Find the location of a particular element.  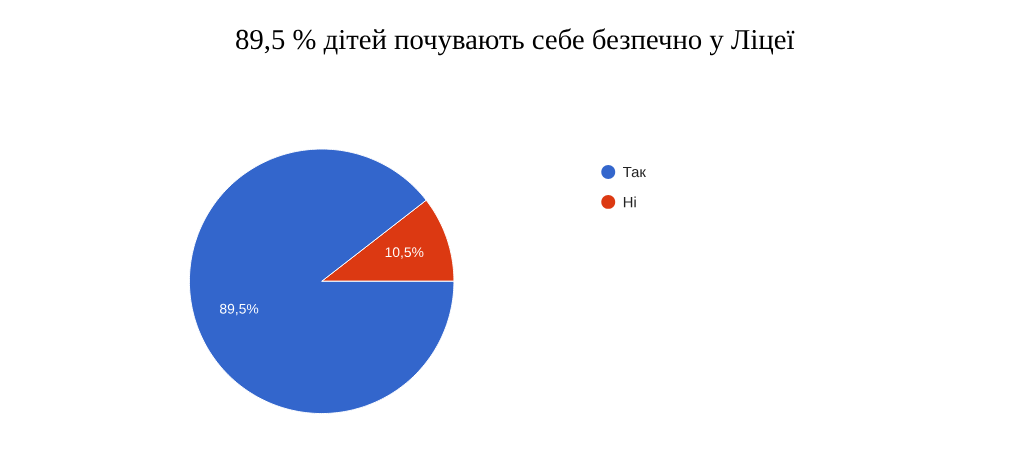

data-label: 10,5% is located at coordinates (404, 253).